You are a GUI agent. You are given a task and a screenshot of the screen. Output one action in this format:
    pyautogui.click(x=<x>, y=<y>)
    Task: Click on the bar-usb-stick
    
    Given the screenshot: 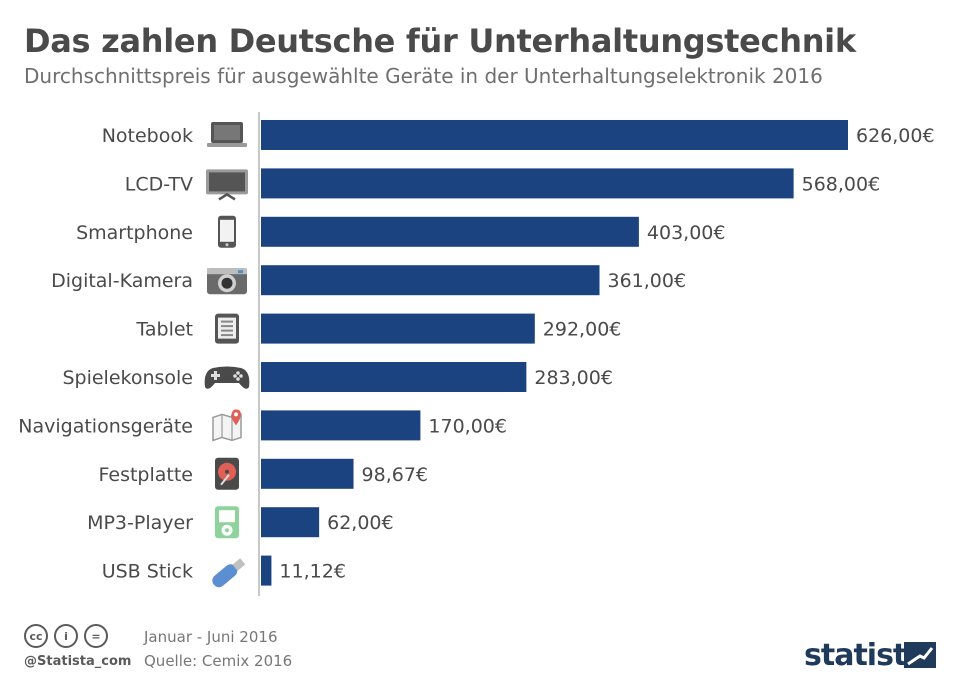 What is the action you would take?
    pyautogui.click(x=266, y=570)
    